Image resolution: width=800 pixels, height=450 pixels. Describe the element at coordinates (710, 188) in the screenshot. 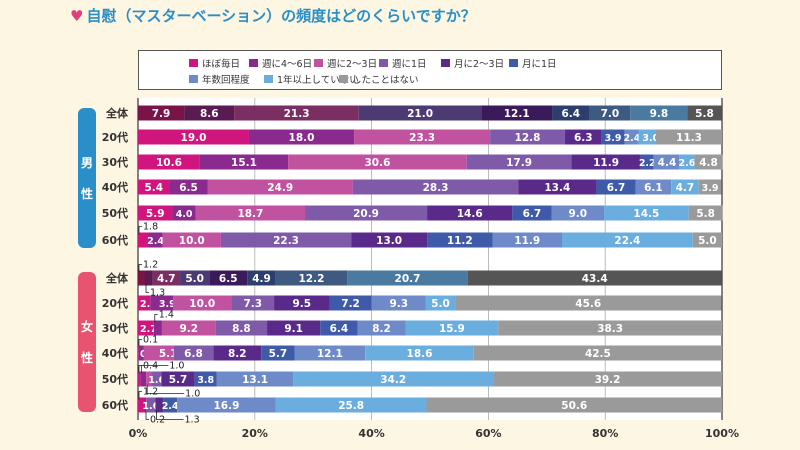

I see `bar-value-label: 3.9` at that location.